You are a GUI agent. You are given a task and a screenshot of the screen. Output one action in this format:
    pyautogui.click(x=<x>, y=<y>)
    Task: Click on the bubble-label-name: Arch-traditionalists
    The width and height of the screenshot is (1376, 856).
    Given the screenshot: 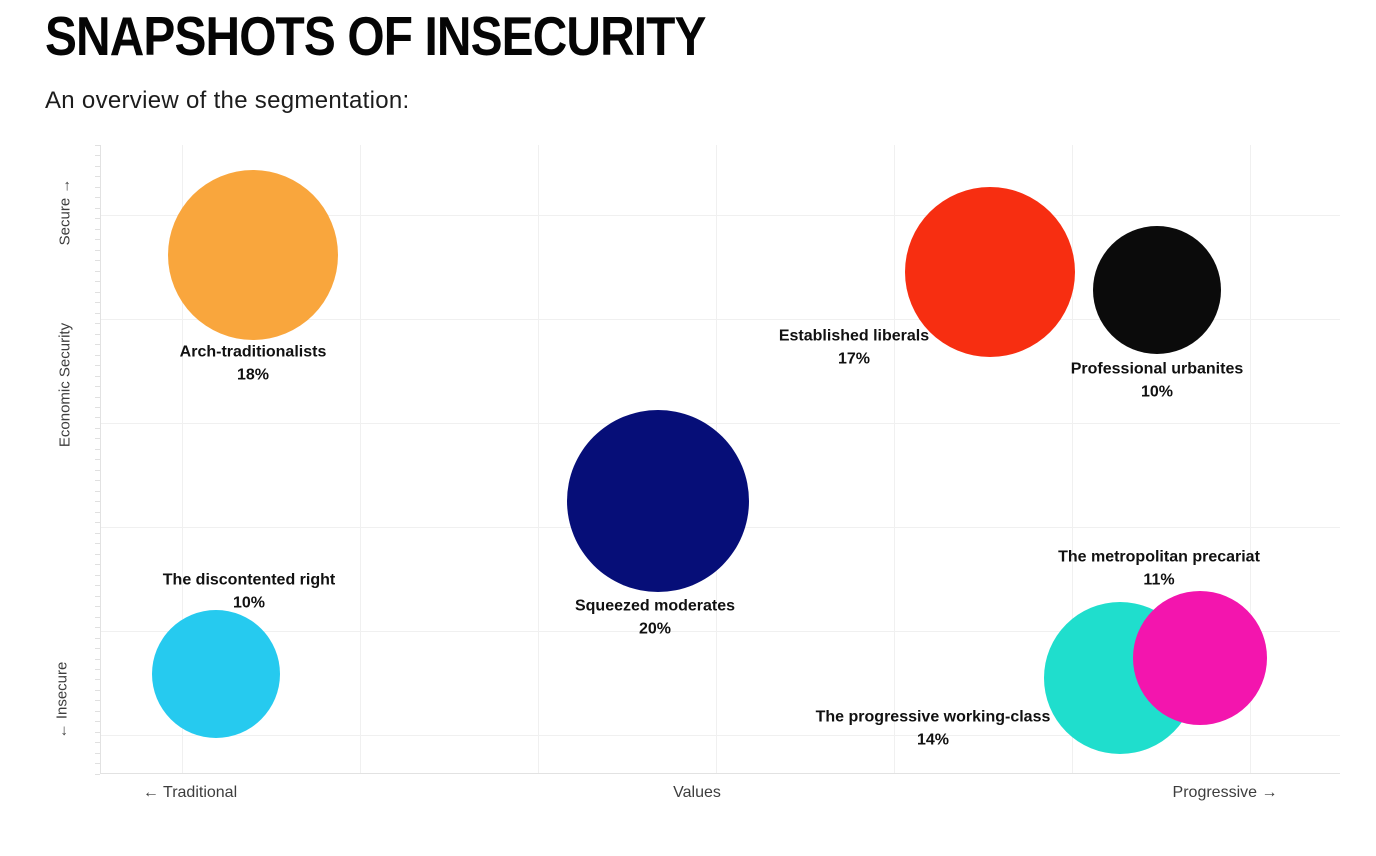 What is the action you would take?
    pyautogui.click(x=253, y=352)
    